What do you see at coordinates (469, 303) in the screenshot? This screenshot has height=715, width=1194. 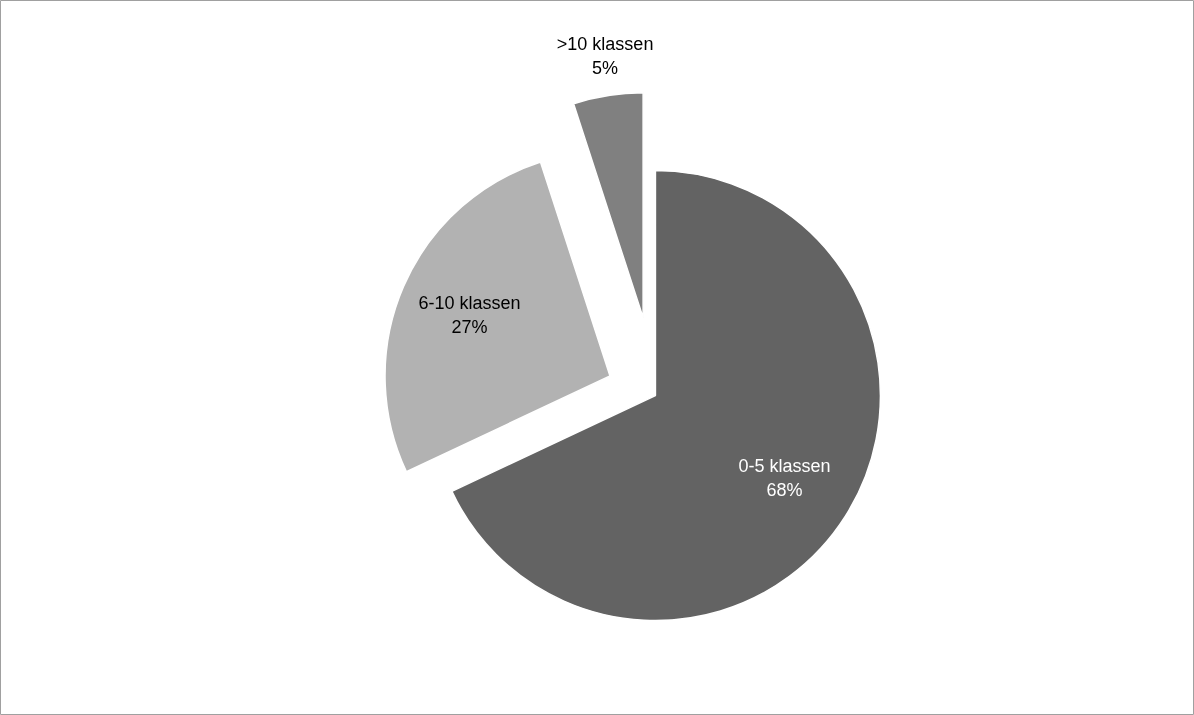 I see `slice-label: 6-10 klassen` at bounding box center [469, 303].